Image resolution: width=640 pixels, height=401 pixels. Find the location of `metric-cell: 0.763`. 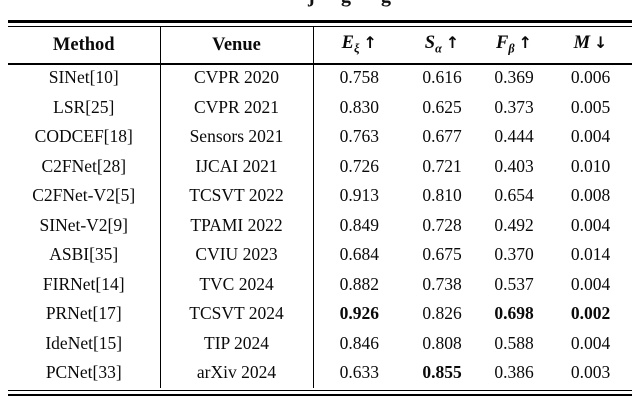

metric-cell: 0.763 is located at coordinates (358, 137).